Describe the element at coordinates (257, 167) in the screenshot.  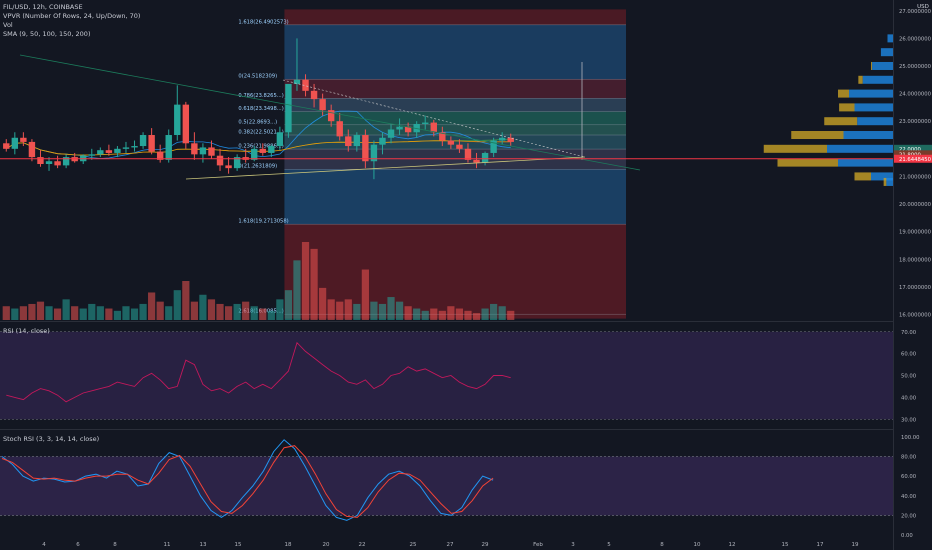
I see `fib-level-label: 0(21.2631809)` at that location.